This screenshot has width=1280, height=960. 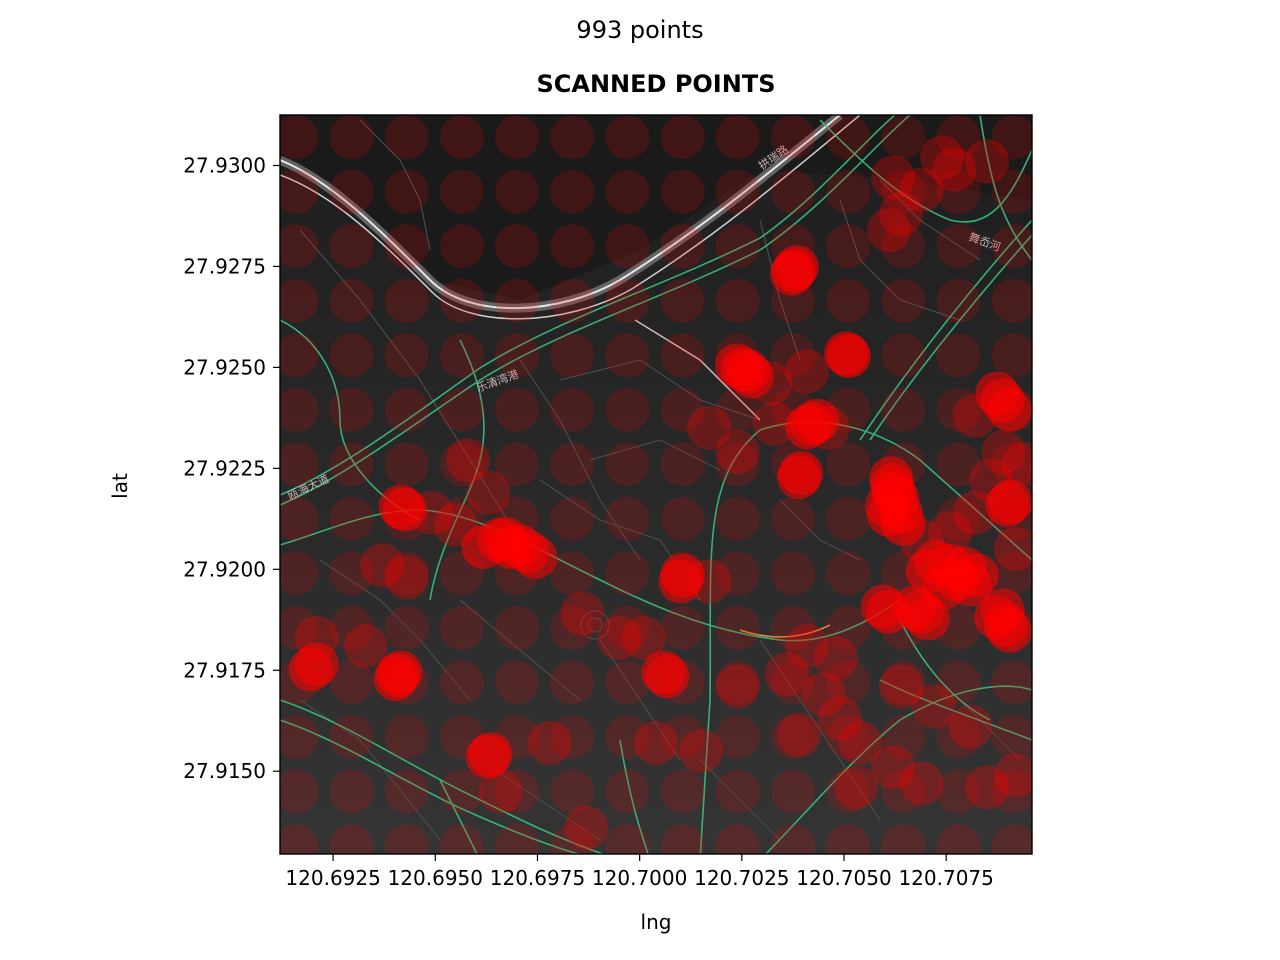 I want to click on y-tick-label: 27.9275, so click(x=224, y=266).